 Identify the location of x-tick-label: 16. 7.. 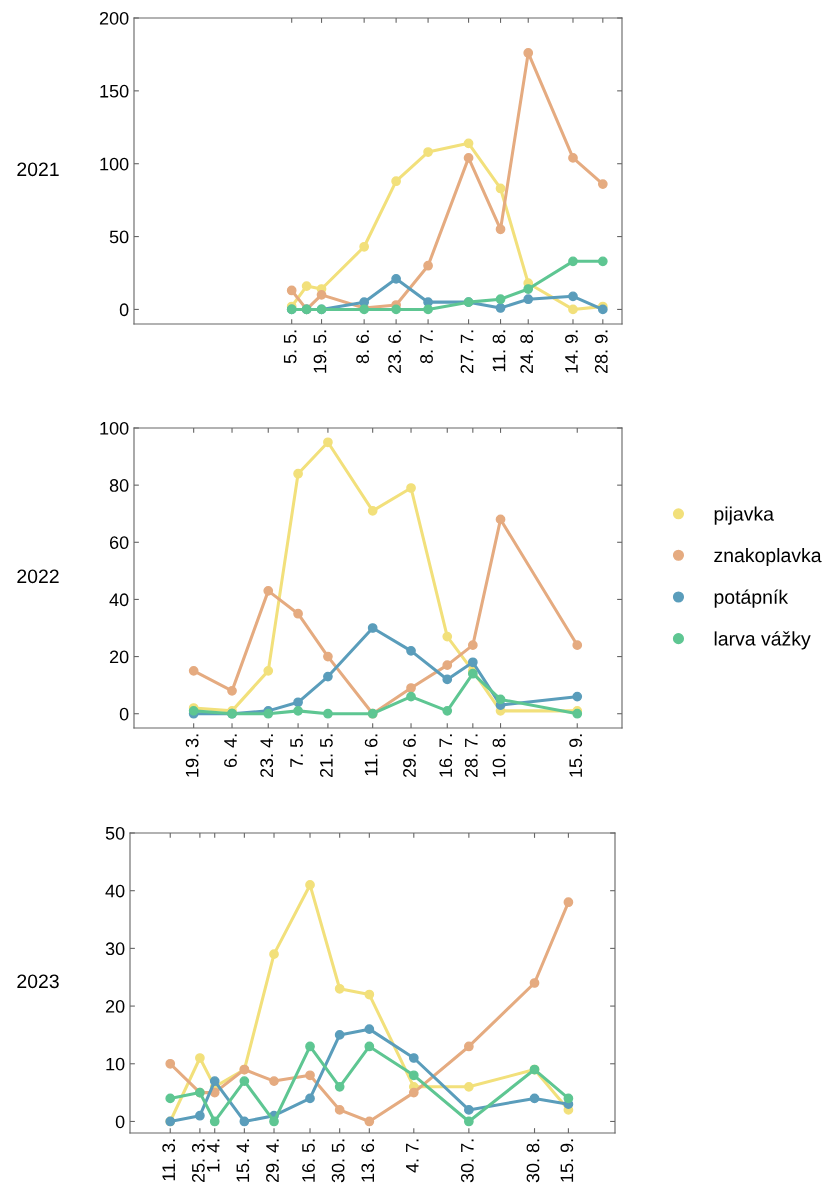
(446, 755).